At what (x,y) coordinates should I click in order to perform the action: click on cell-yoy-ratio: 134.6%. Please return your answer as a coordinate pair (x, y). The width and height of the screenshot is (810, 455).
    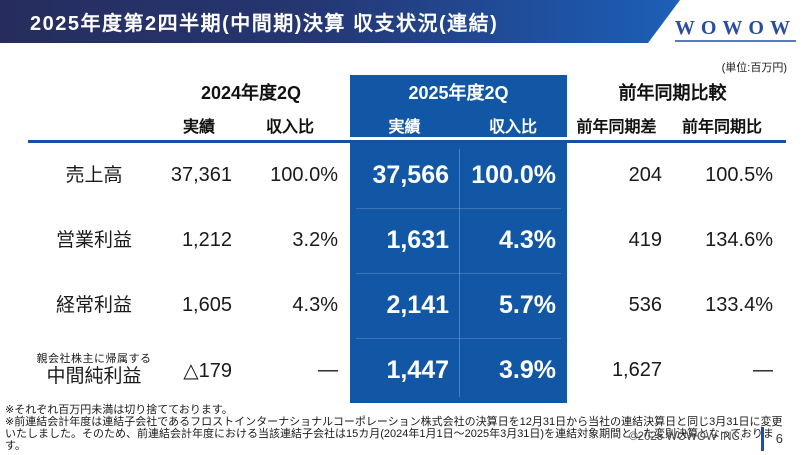
    Looking at the image, I should click on (739, 240).